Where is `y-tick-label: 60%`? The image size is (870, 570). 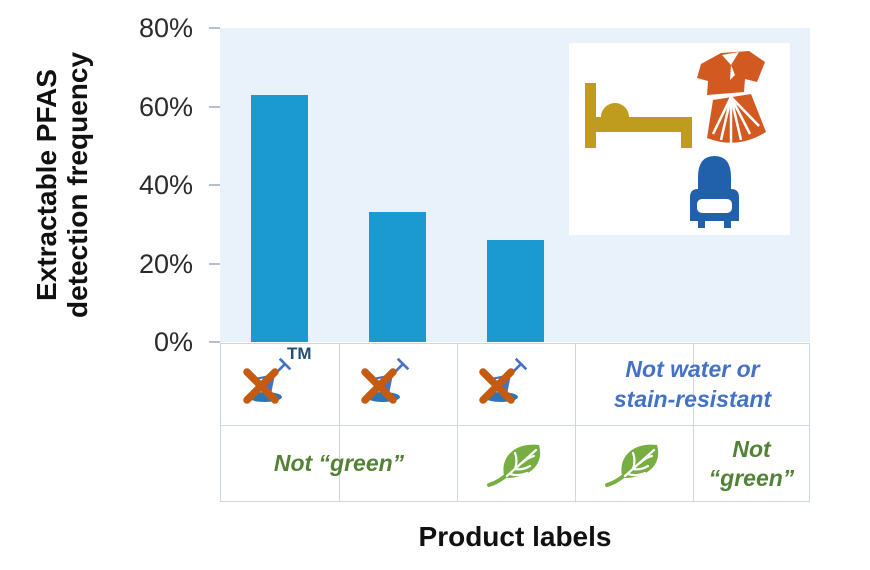
y-tick-label: 60% is located at coordinates (165, 106).